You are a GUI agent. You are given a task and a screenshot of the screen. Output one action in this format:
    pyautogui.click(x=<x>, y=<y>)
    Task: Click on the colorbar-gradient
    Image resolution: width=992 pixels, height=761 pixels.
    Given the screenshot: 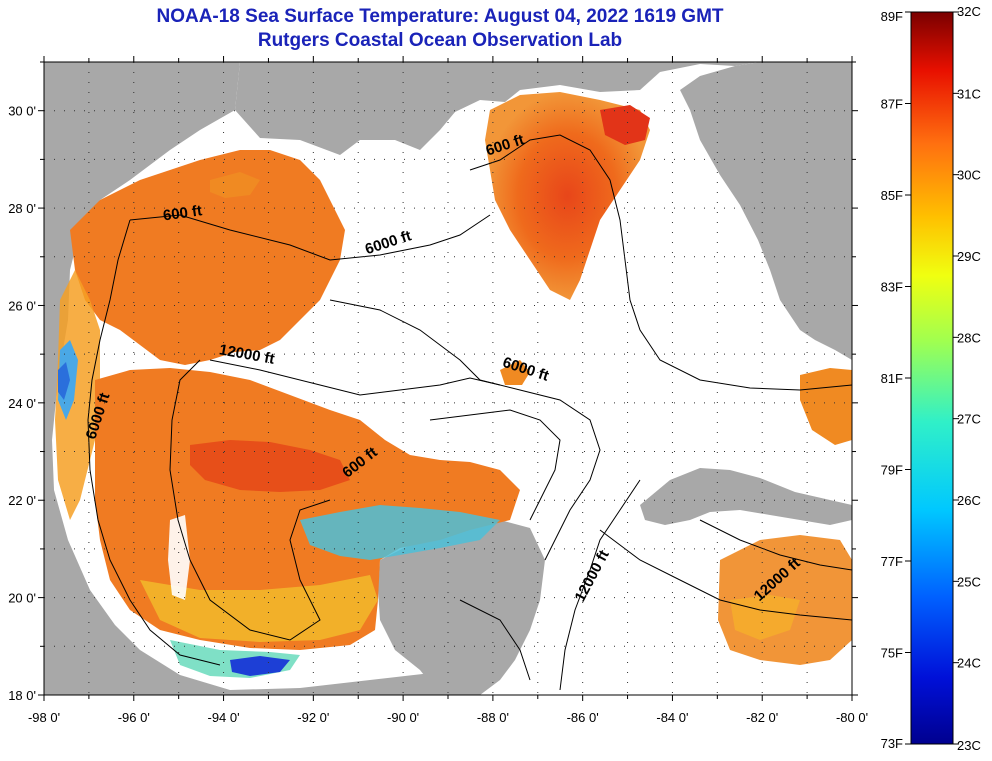 What is the action you would take?
    pyautogui.click(x=932, y=378)
    